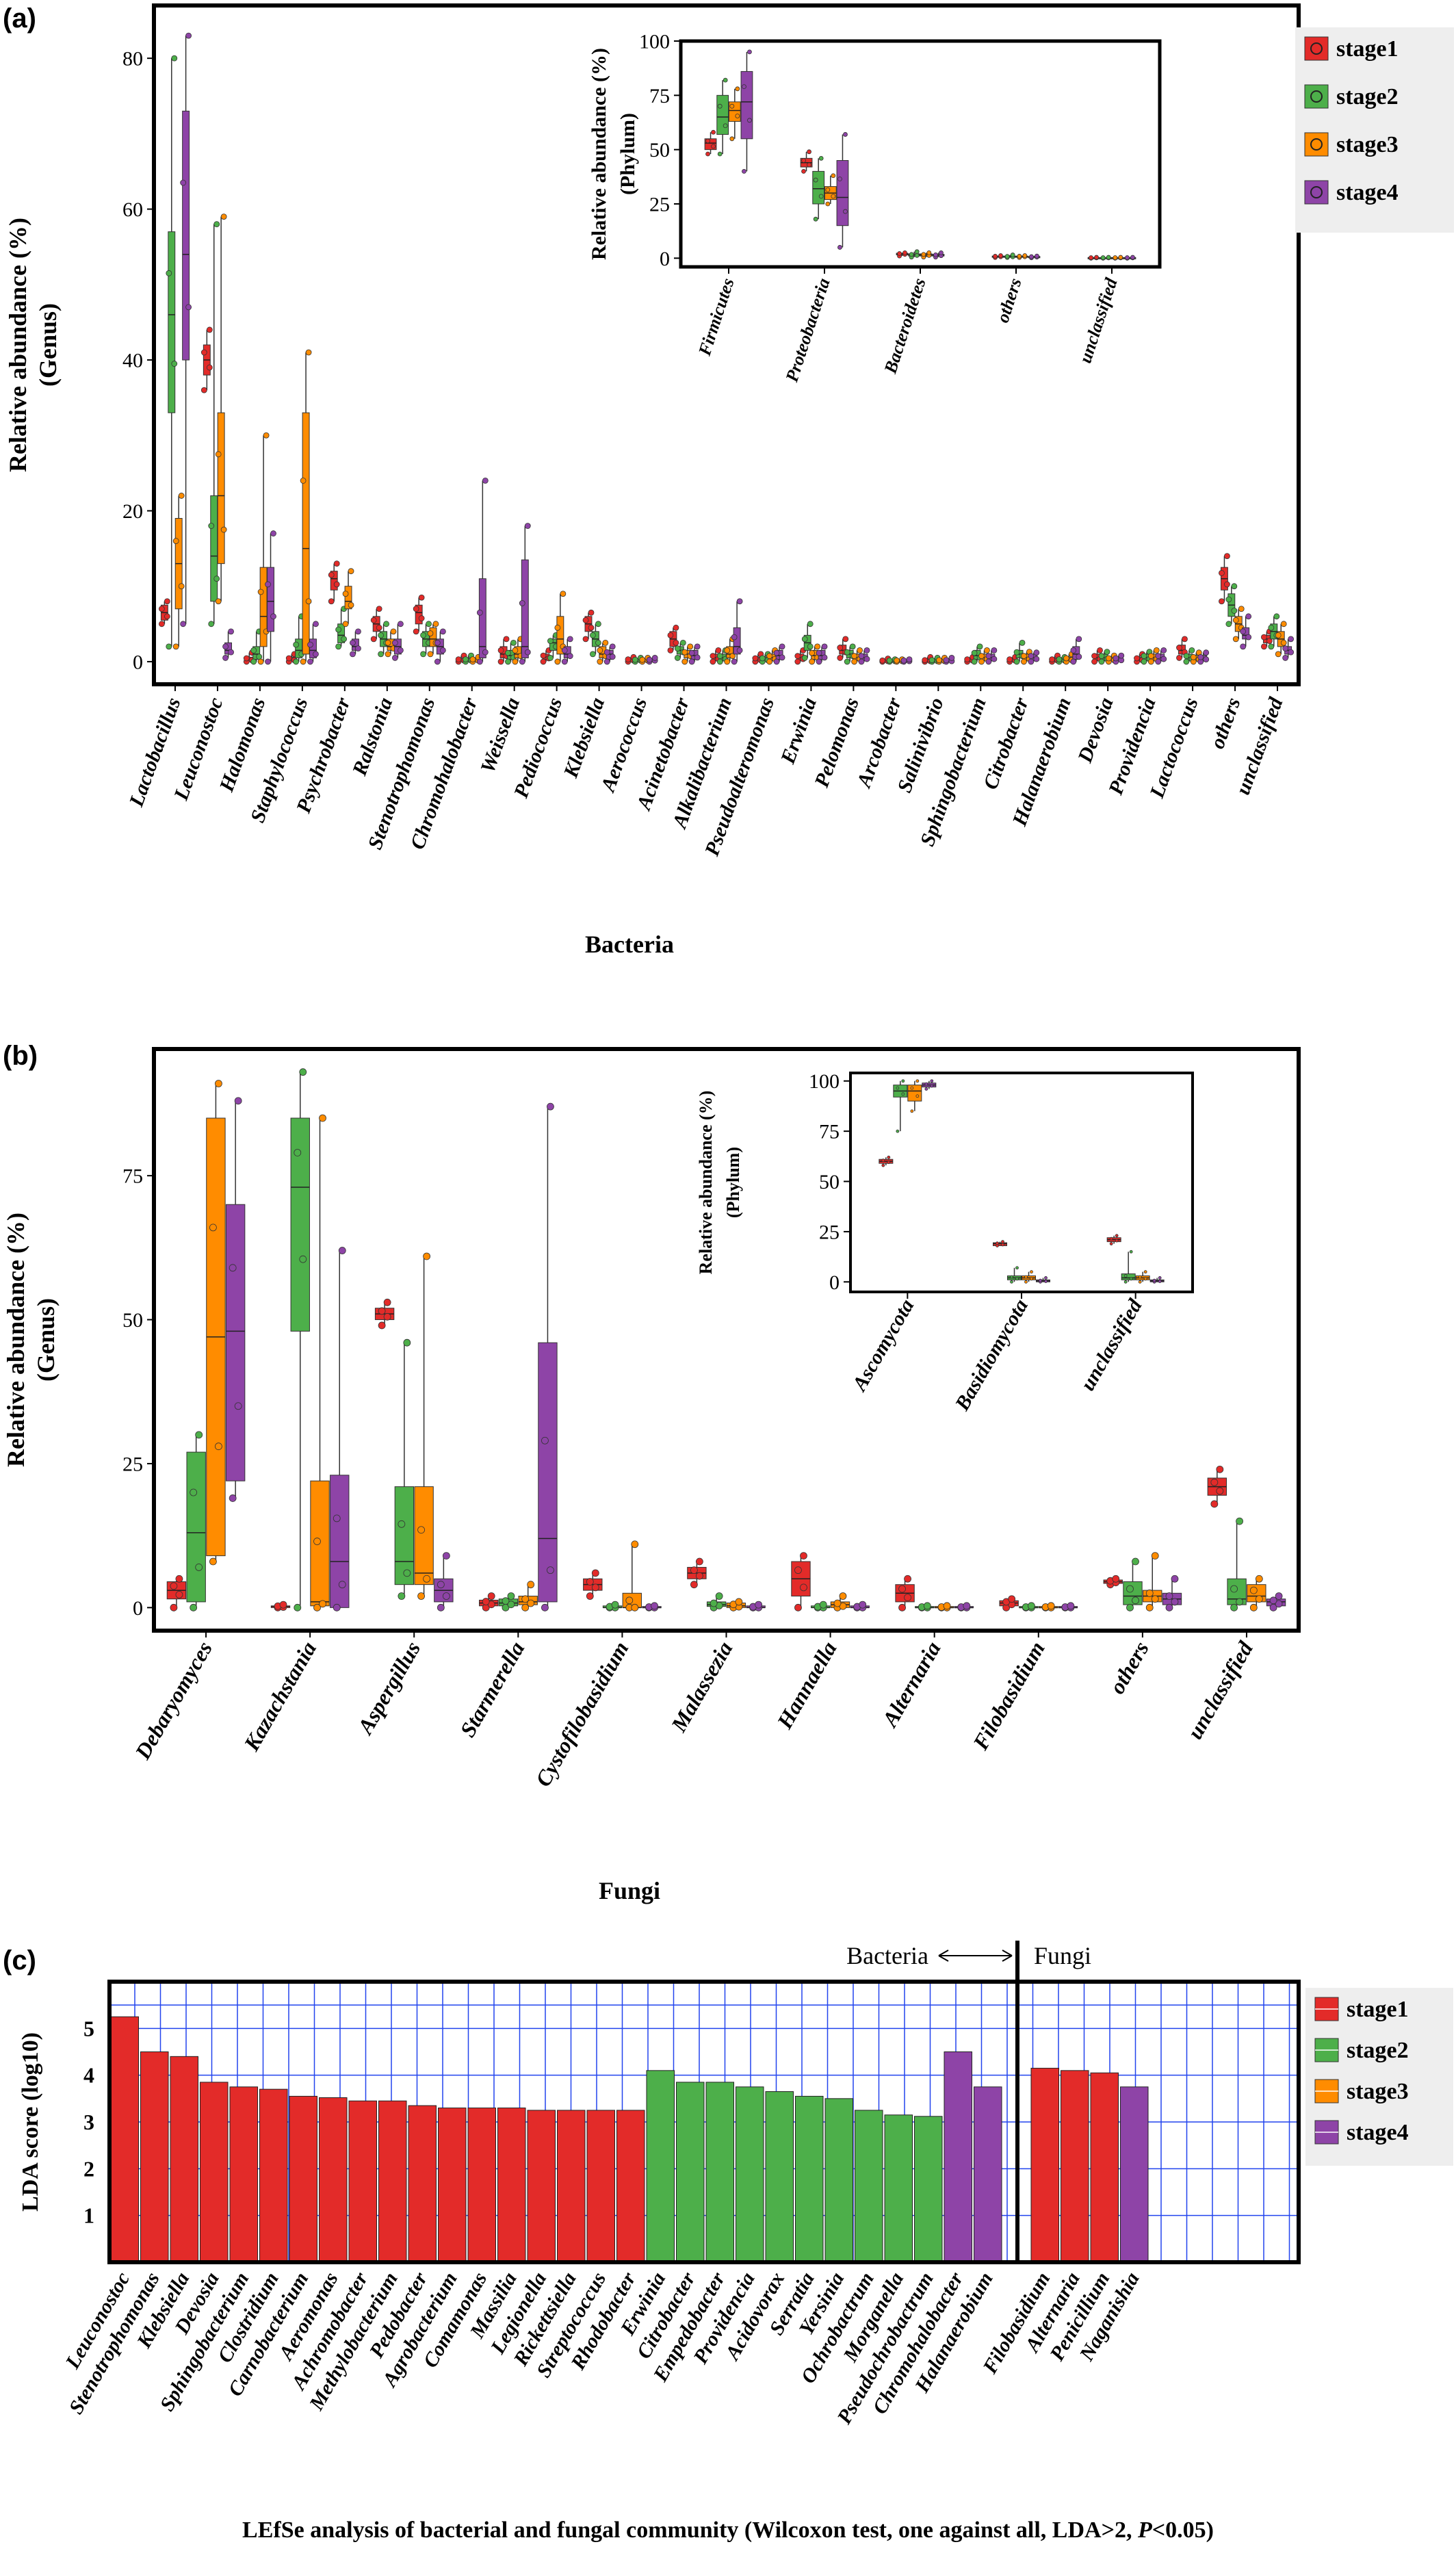 Image resolution: width=1456 pixels, height=2551 pixels. I want to click on panel-a-legend: stage1 stage2 stage3 stage4, so click(1374, 130).